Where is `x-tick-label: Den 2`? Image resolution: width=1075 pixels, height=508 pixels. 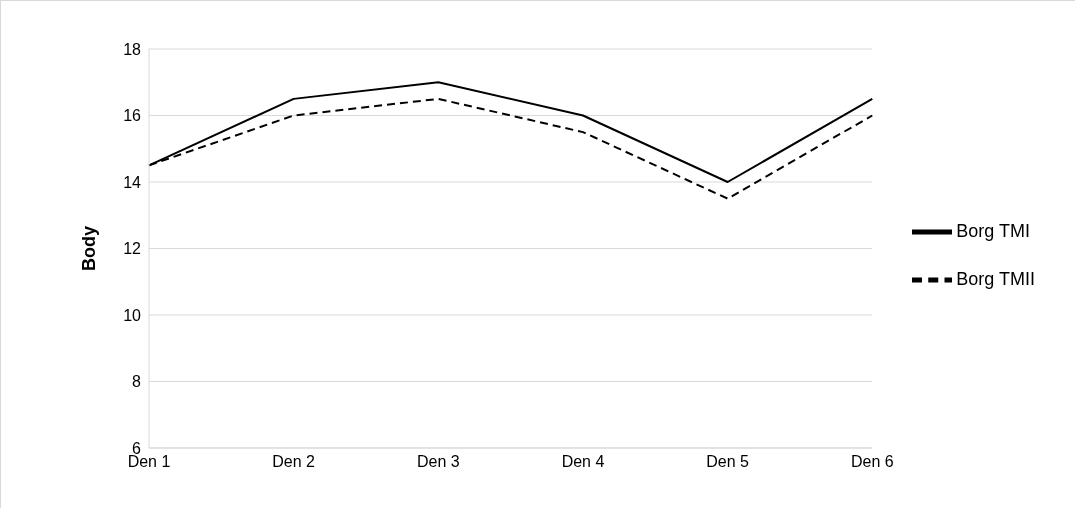 x-tick-label: Den 2 is located at coordinates (294, 462).